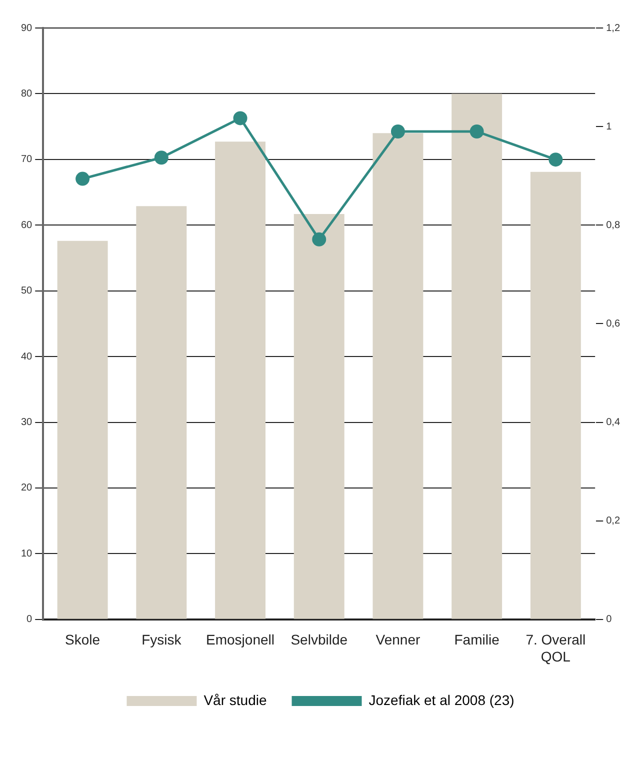 This screenshot has height=769, width=643. I want to click on x-tick-label: Fysisk, so click(162, 640).